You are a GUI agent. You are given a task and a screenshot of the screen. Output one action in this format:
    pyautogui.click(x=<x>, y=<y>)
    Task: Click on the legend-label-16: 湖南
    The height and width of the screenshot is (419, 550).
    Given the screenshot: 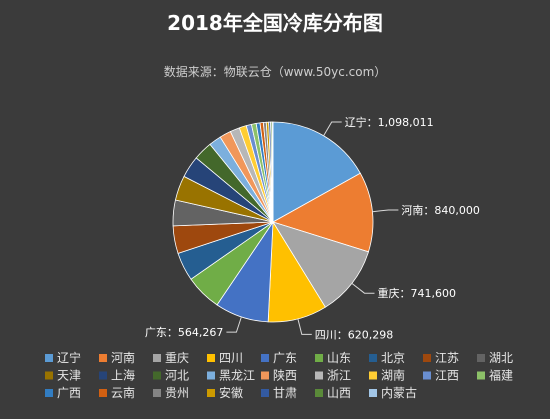 What is the action you would take?
    pyautogui.click(x=393, y=375)
    